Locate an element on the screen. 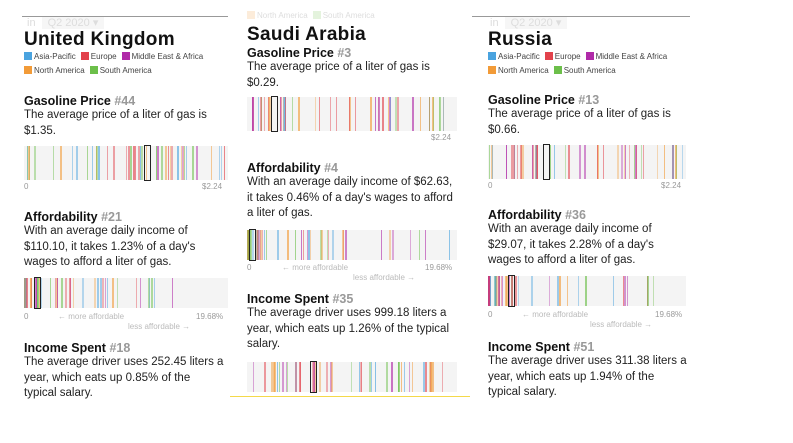 The width and height of the screenshot is (793, 443). rank: #4 is located at coordinates (331, 168).